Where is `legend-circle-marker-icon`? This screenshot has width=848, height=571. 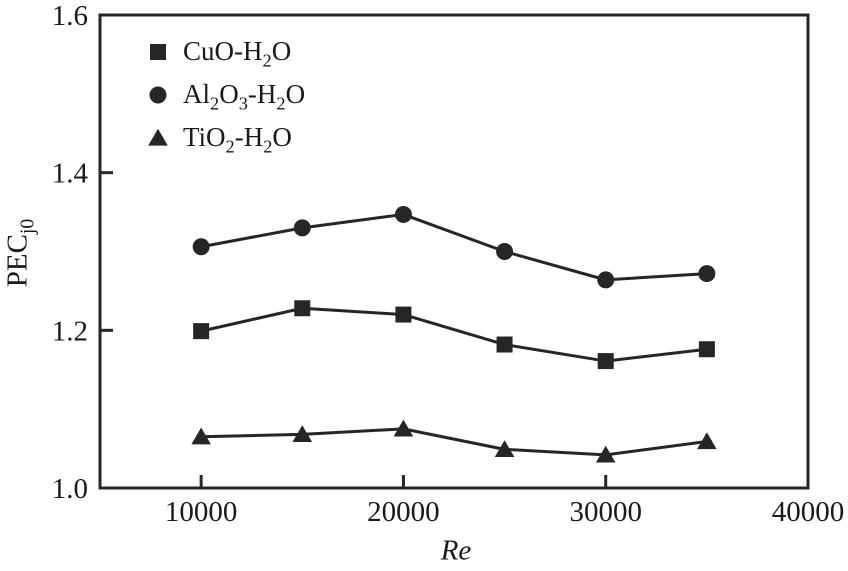 legend-circle-marker-icon is located at coordinates (158, 95).